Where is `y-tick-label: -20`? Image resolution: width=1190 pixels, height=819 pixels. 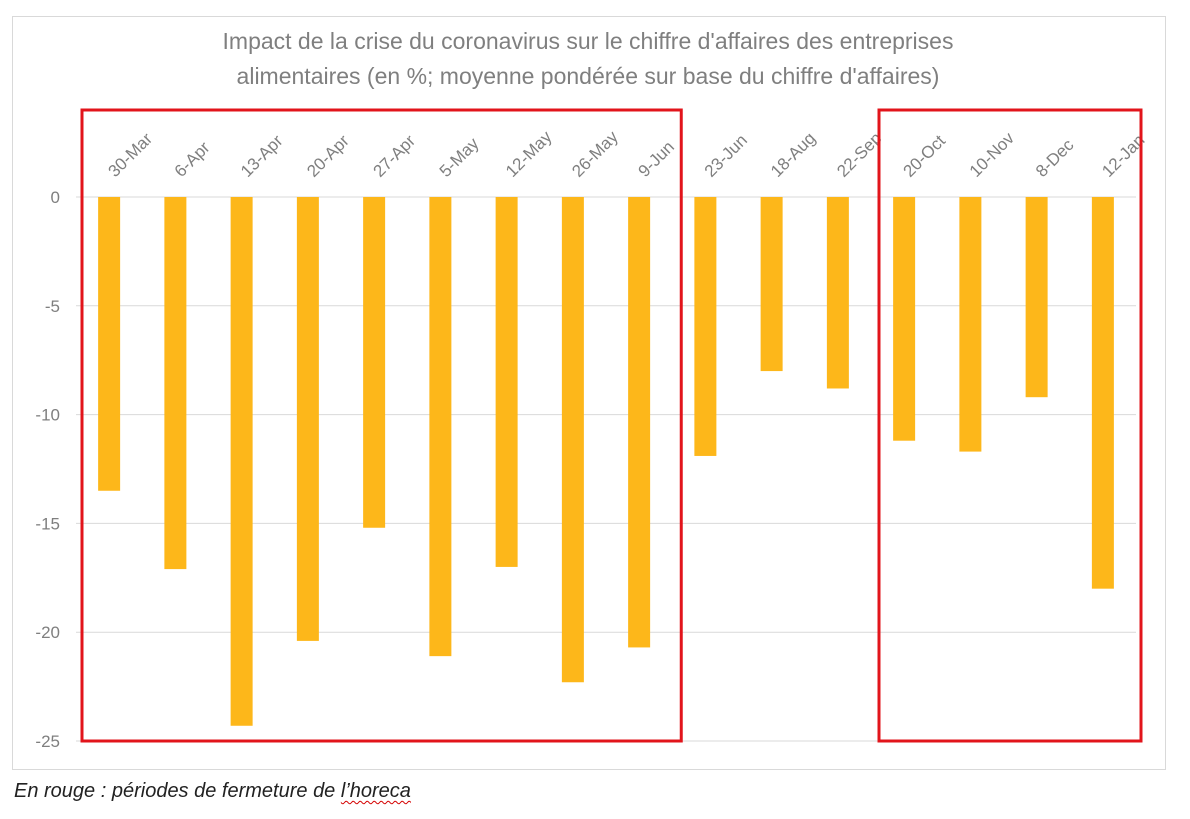 y-tick-label: -20 is located at coordinates (47, 632).